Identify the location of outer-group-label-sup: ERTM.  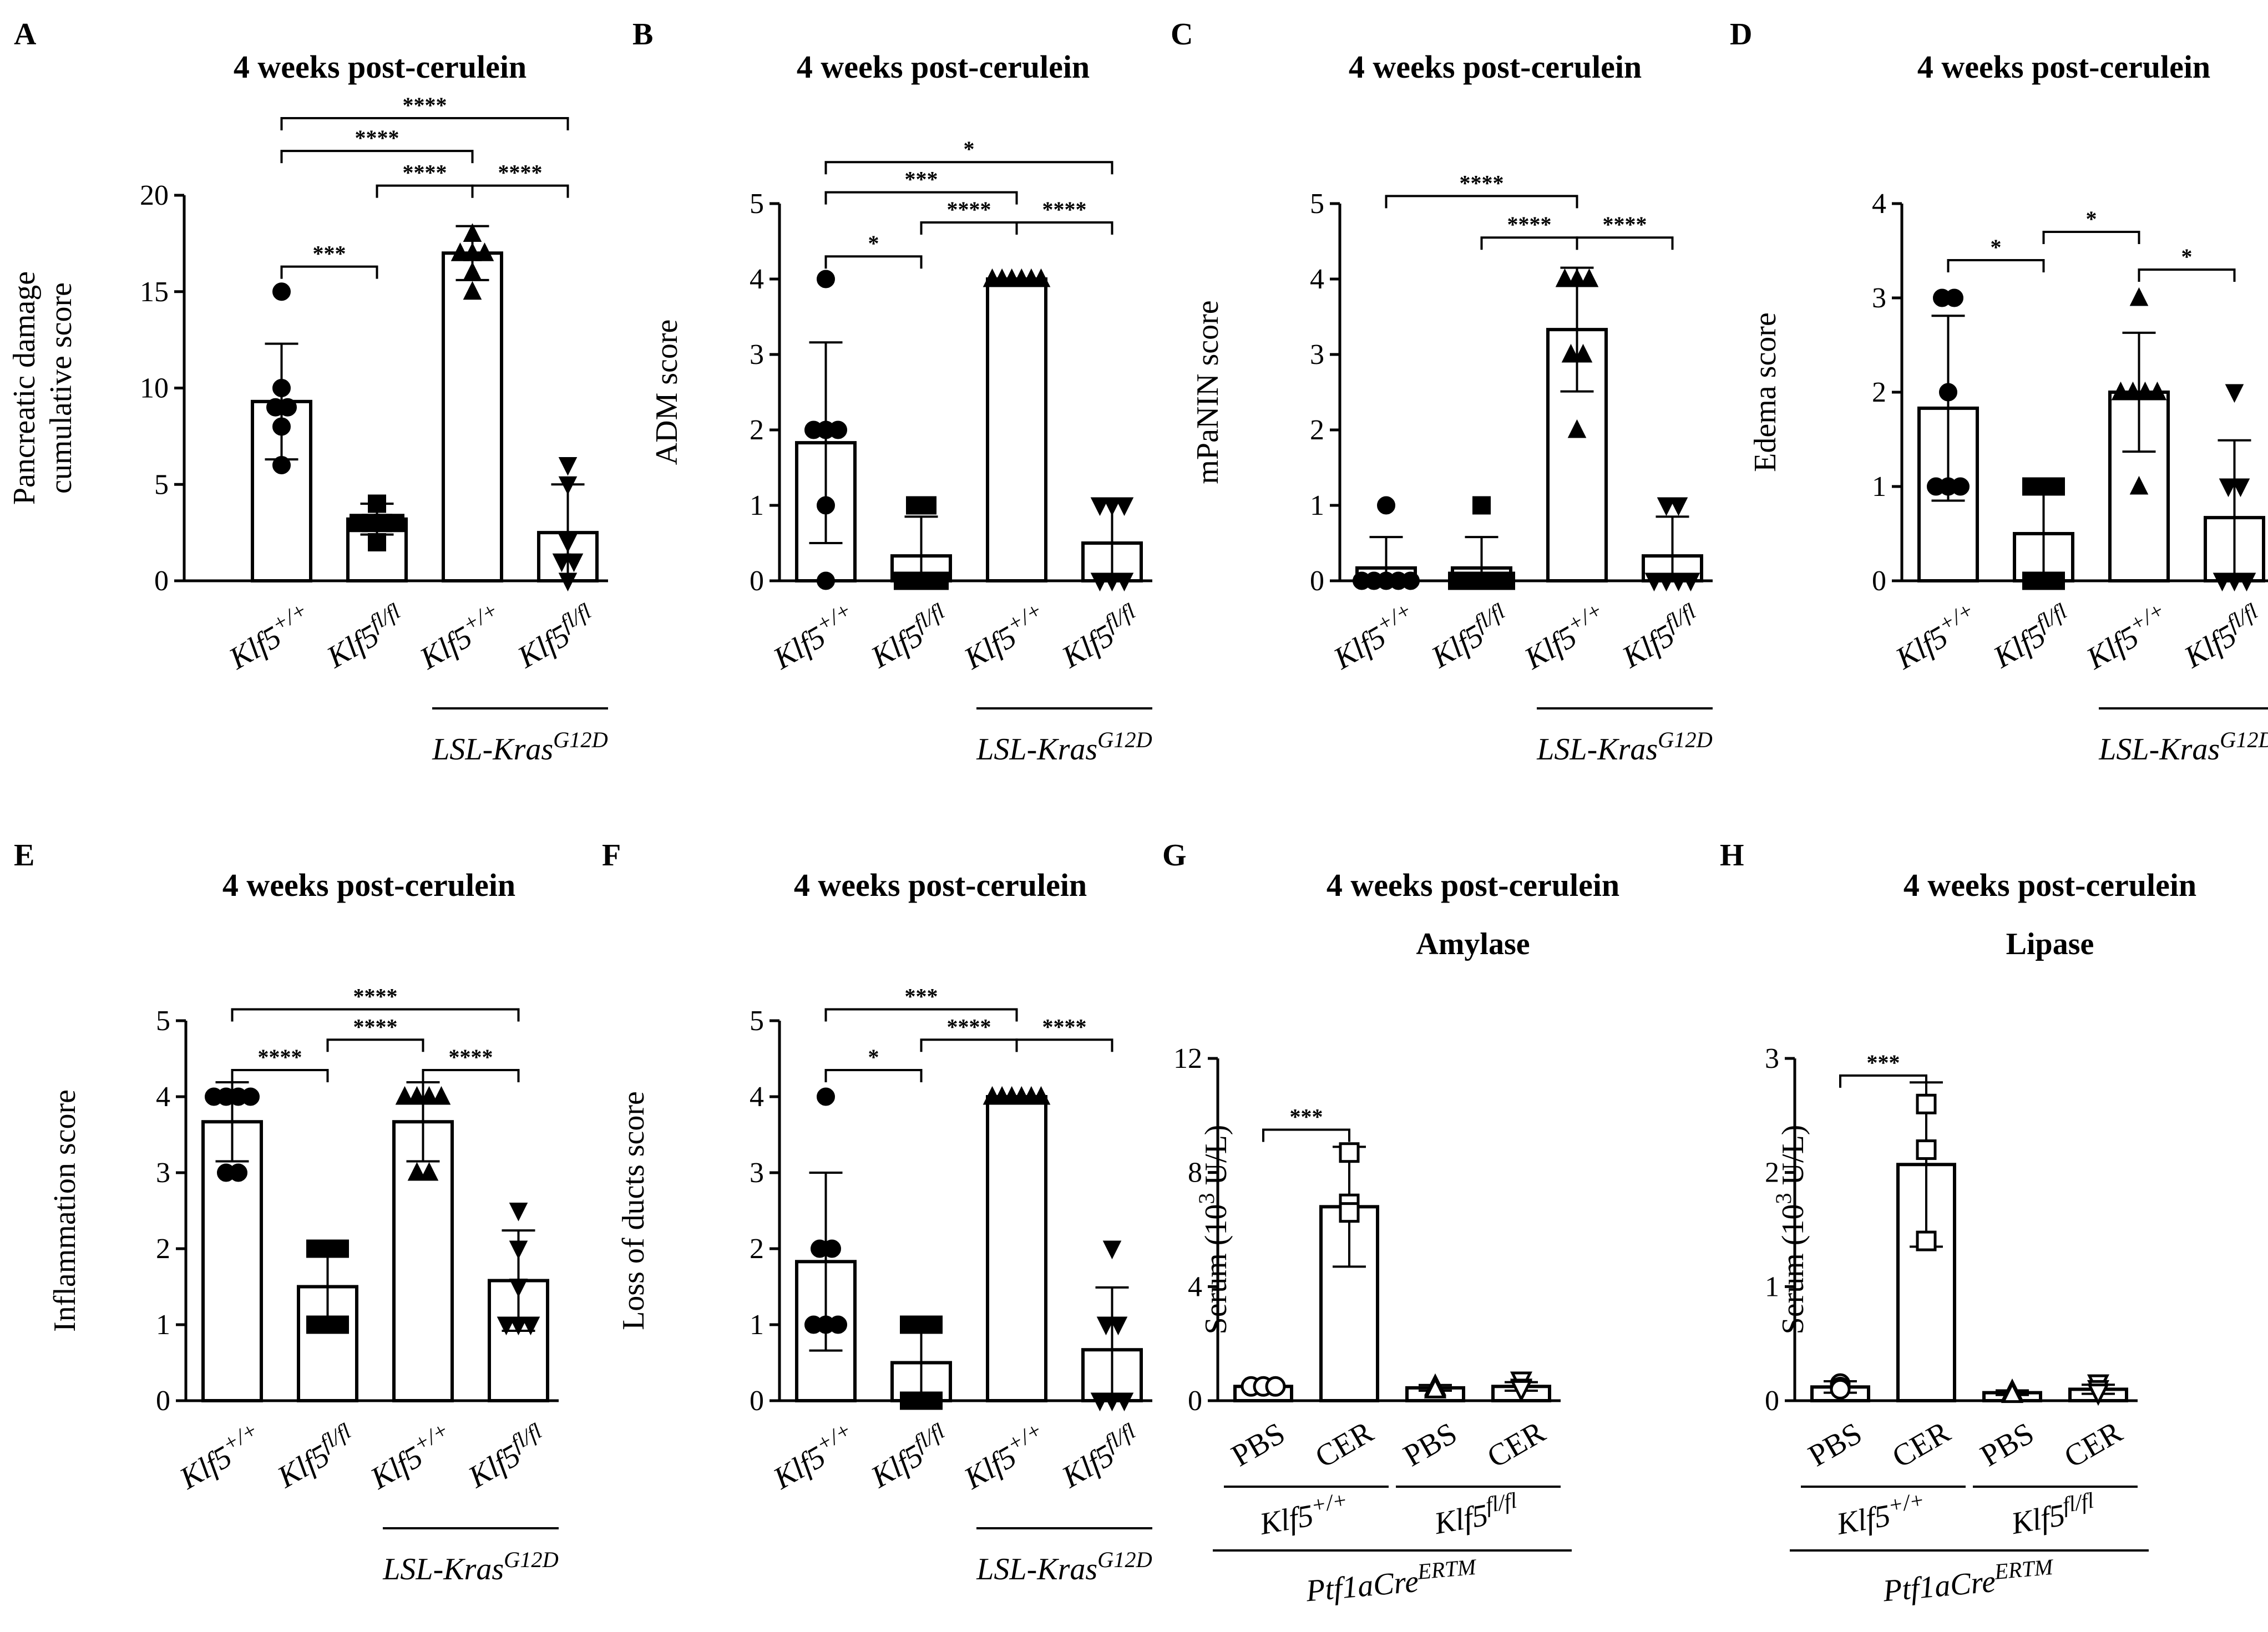
(2024, 1569).